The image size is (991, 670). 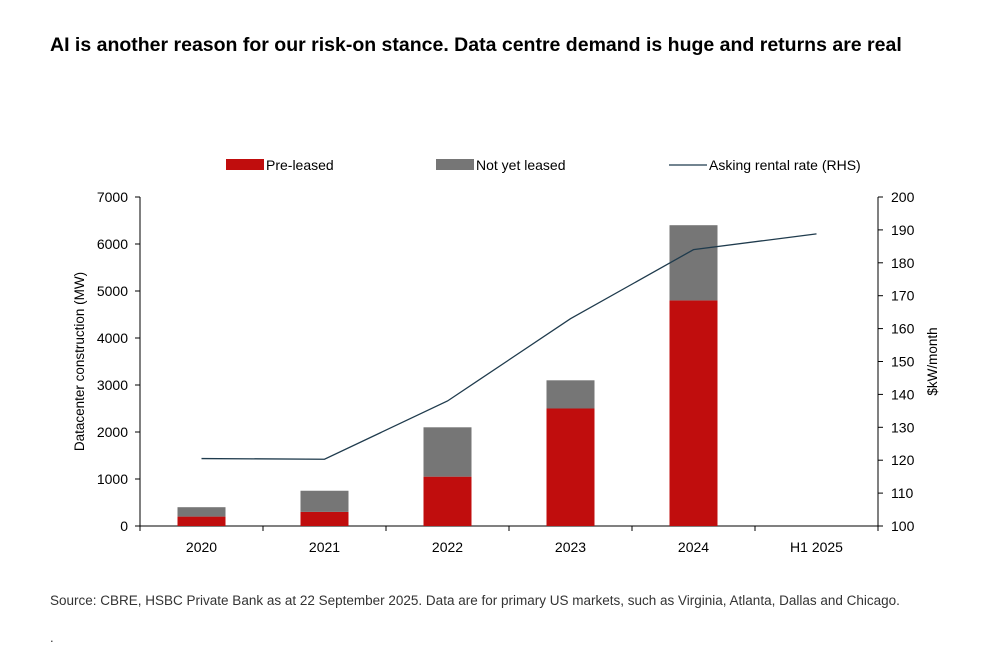 I want to click on y-axis-title: Datacenter construction (MW), so click(x=79, y=361).